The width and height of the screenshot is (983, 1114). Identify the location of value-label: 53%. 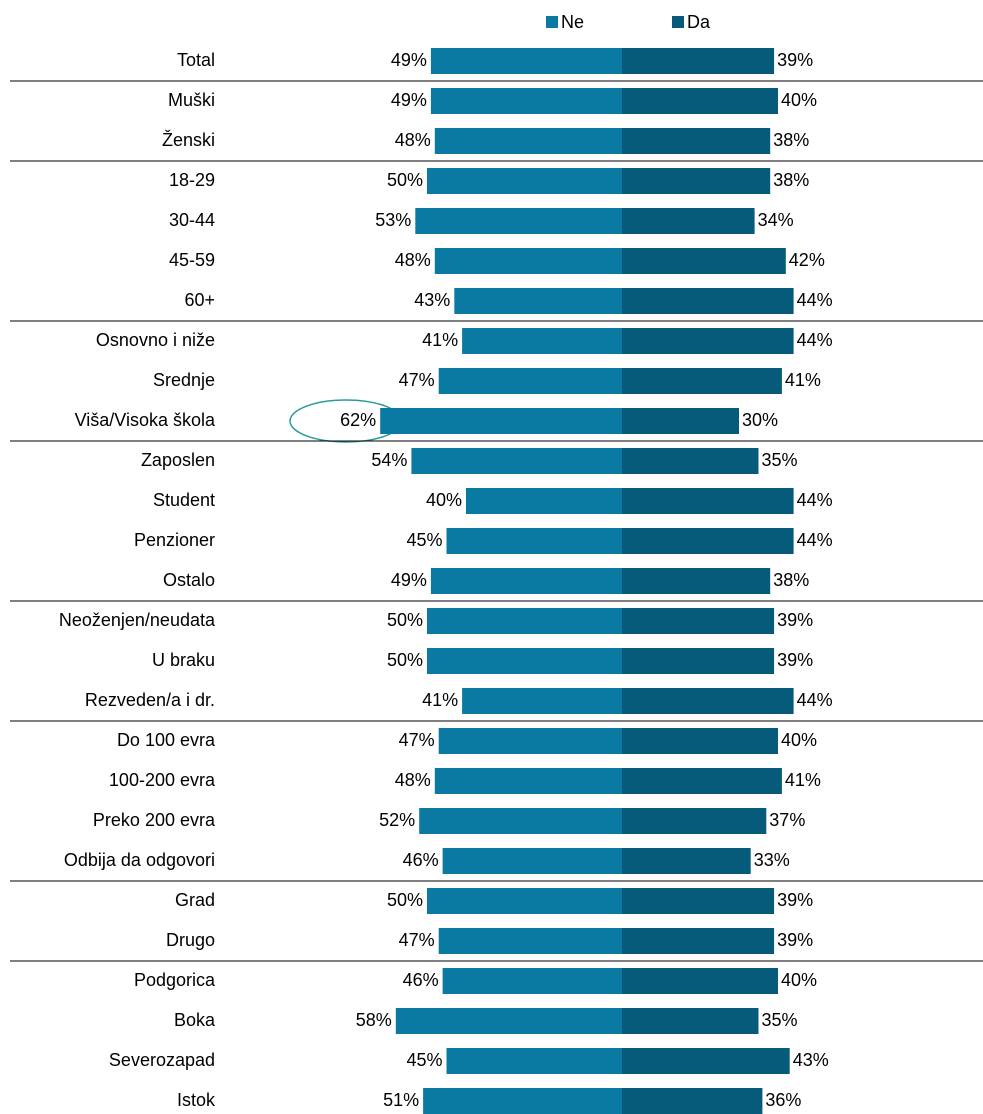
(393, 220).